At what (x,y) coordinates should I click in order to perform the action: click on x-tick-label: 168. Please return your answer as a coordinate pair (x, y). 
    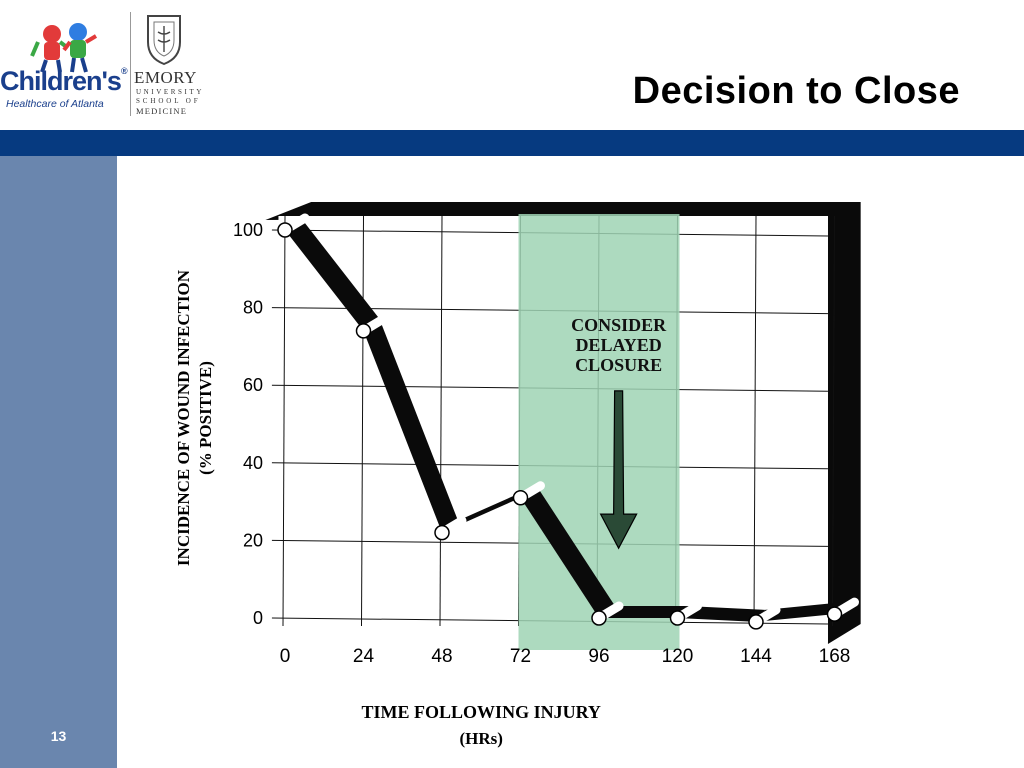
    Looking at the image, I should click on (835, 656).